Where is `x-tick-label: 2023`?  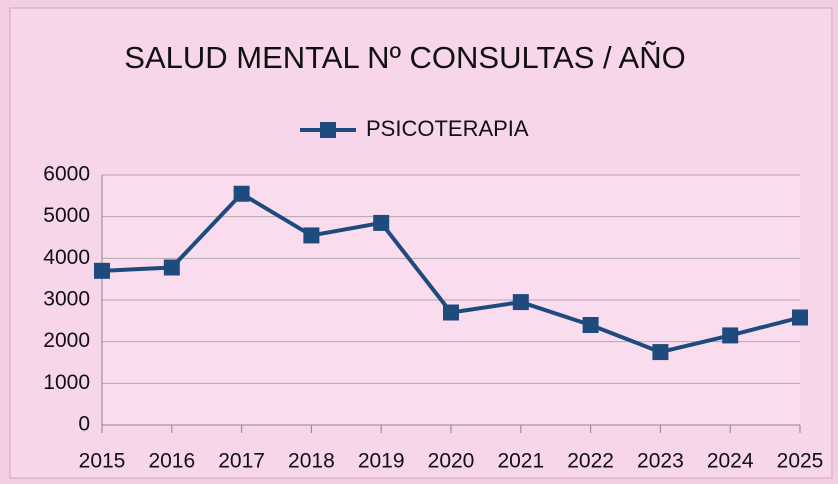
x-tick-label: 2023 is located at coordinates (660, 461).